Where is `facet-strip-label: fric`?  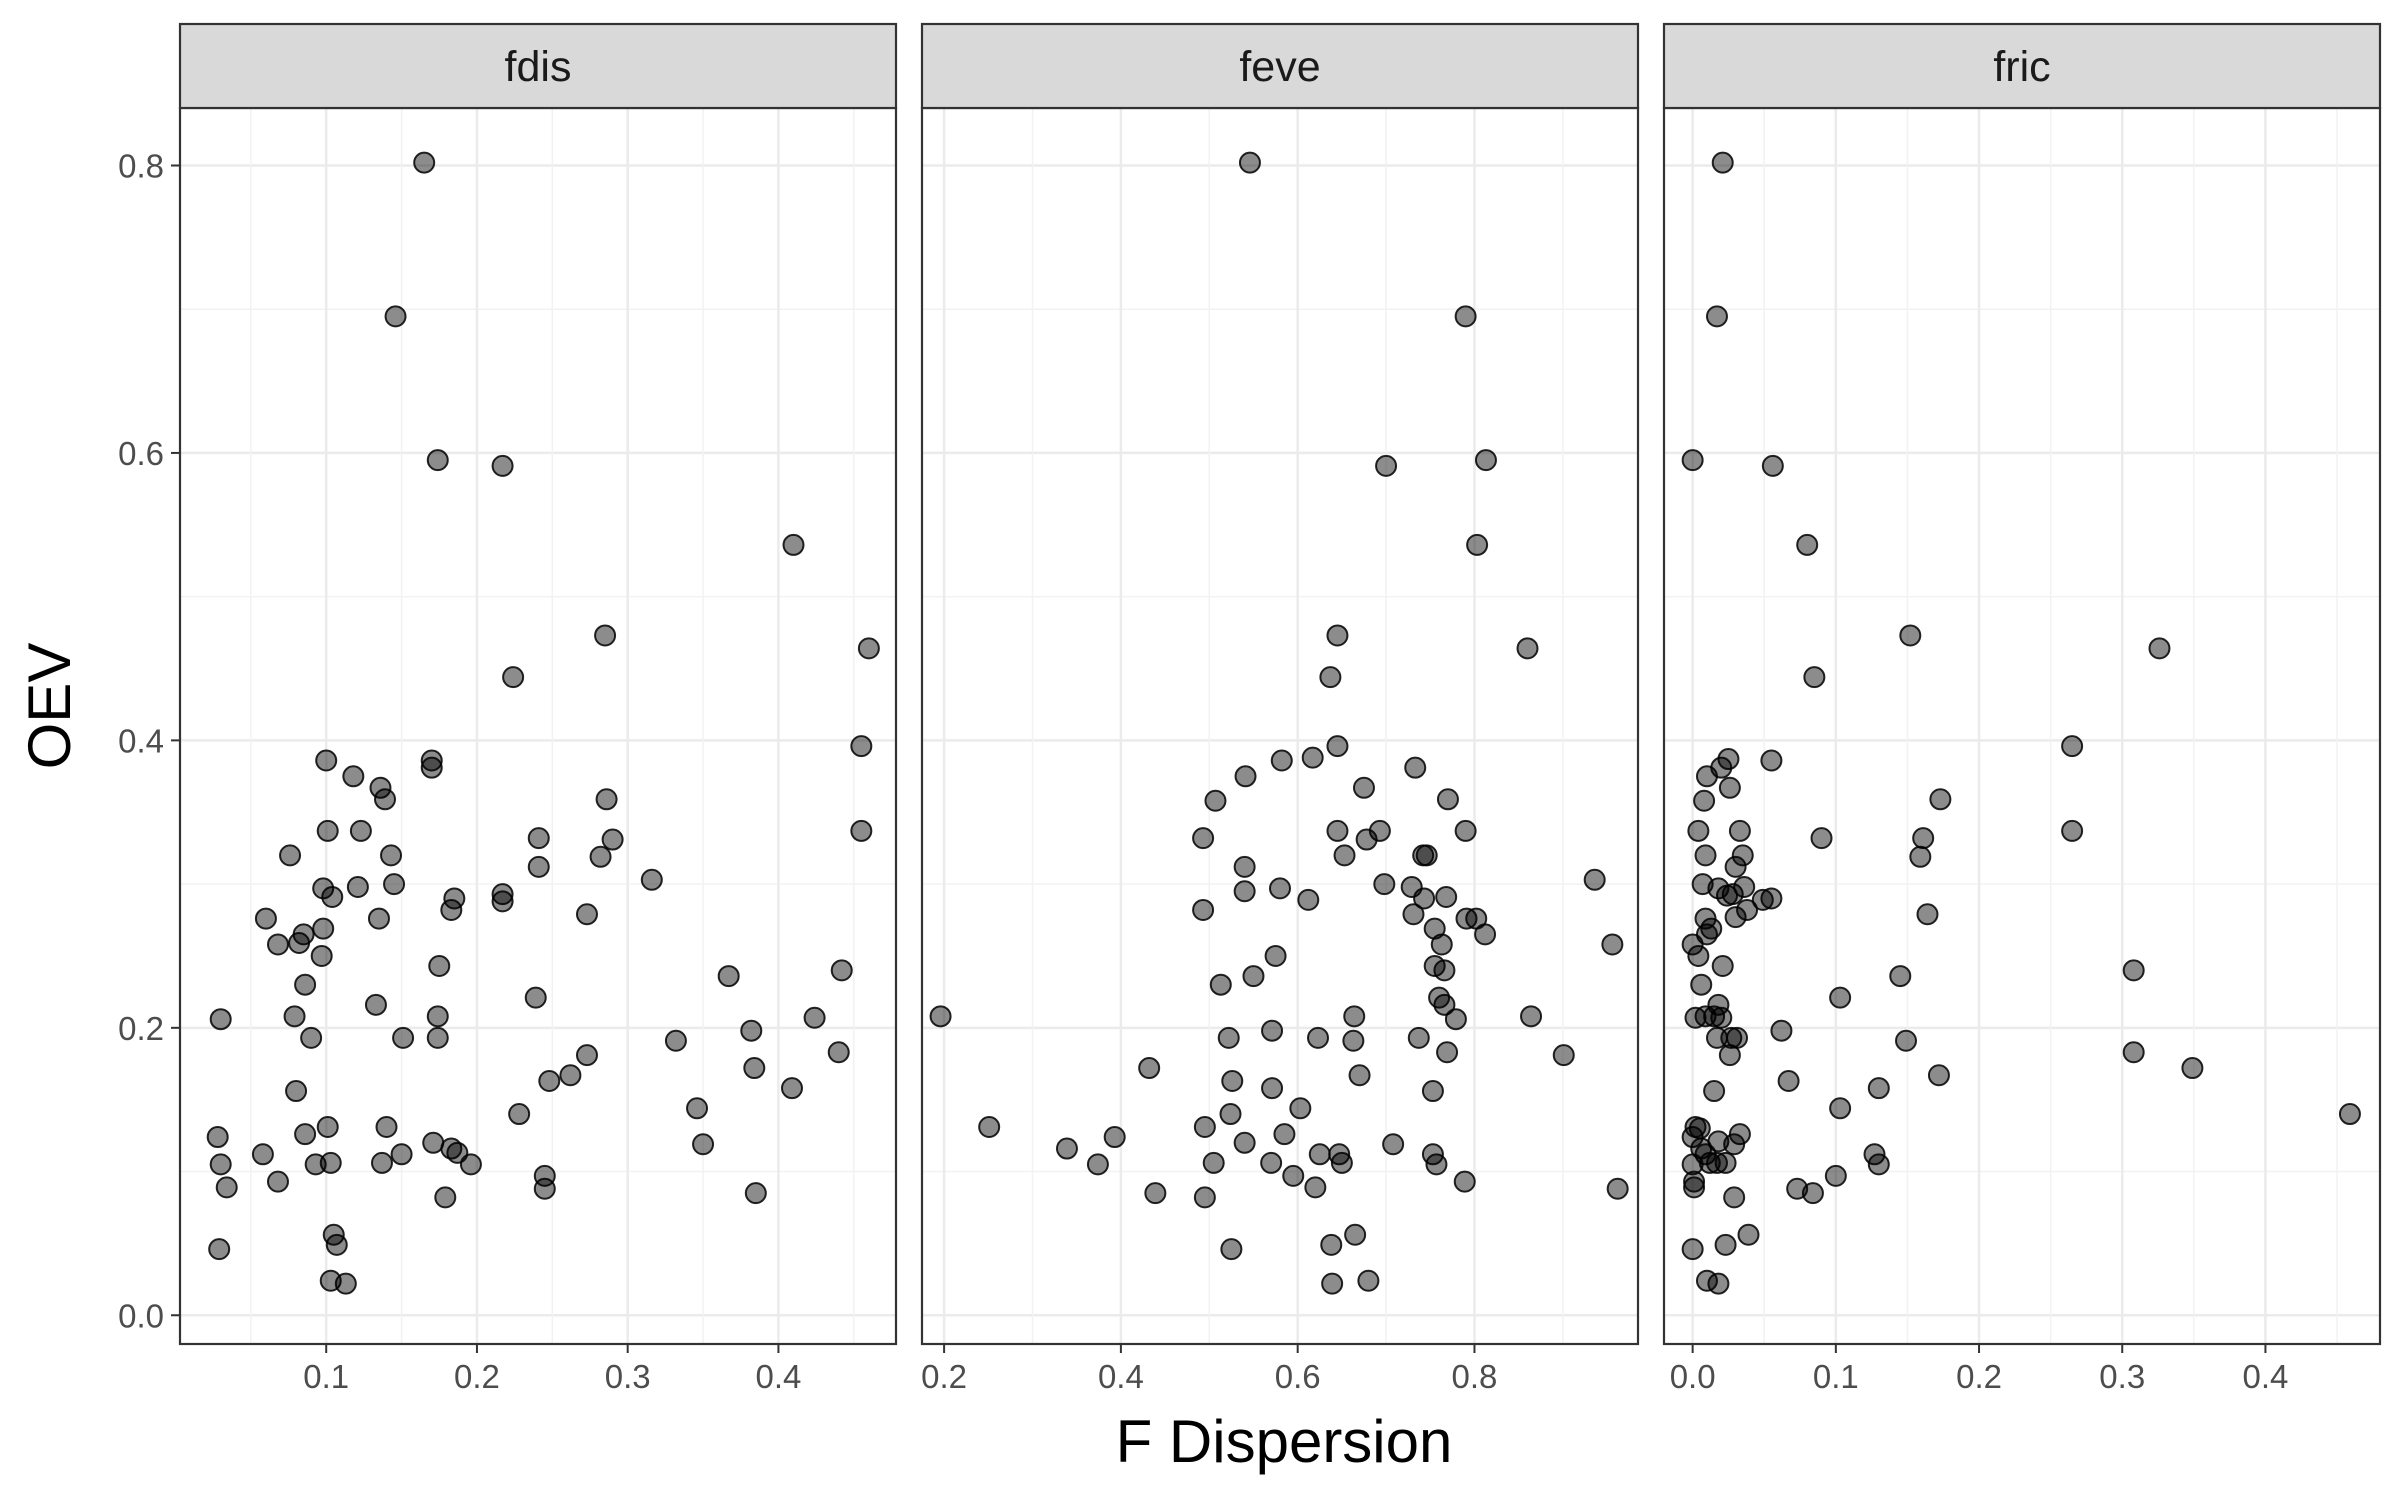 facet-strip-label: fric is located at coordinates (2021, 67).